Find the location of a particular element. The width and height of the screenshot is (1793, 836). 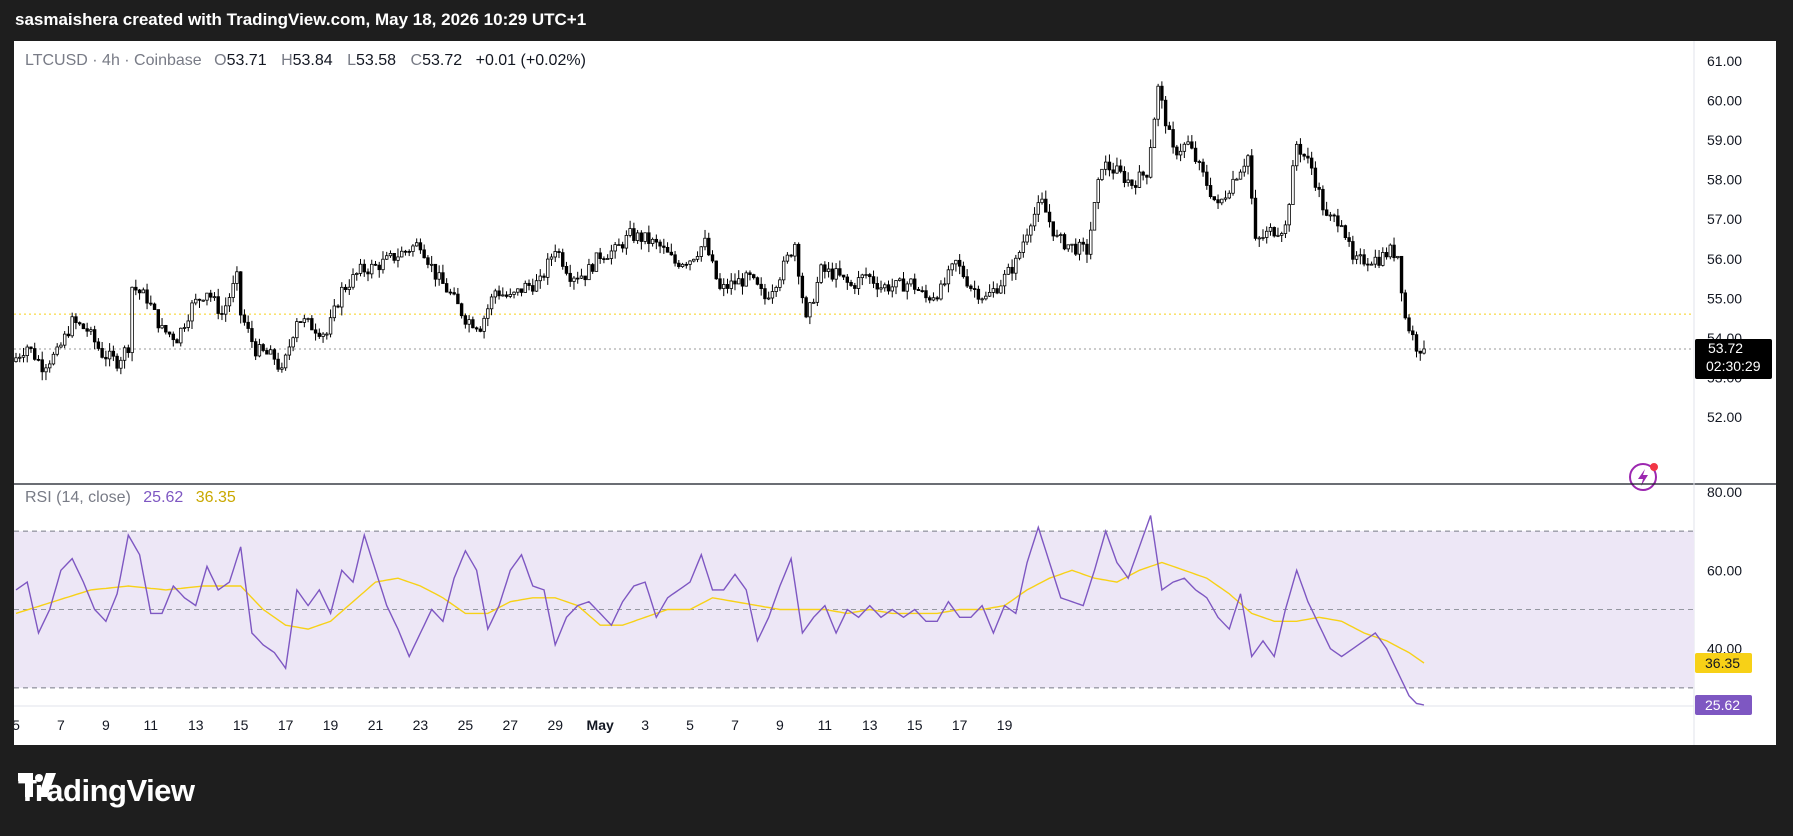

time-tick-label: 9 is located at coordinates (106, 725).